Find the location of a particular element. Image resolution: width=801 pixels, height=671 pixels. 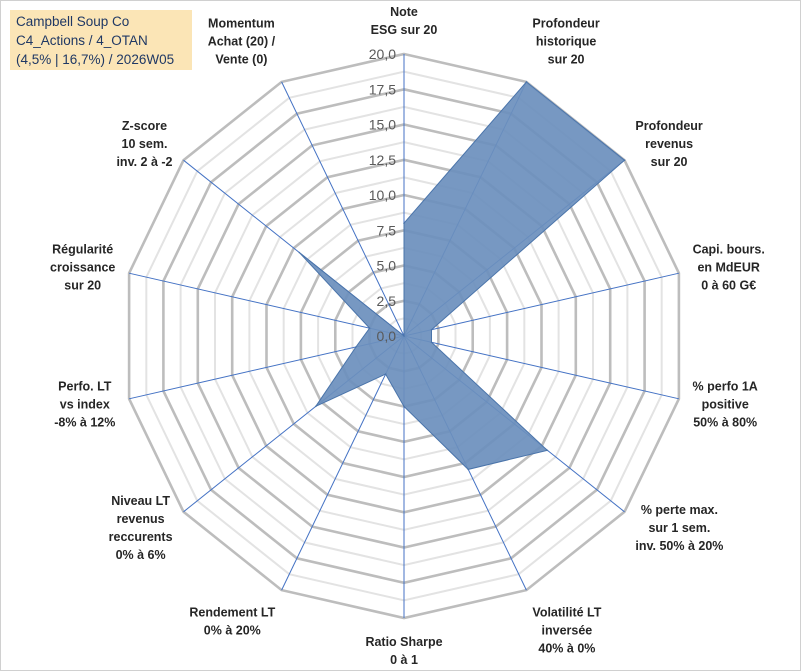

axis-label-group: Profondeur revenus sur 20 is located at coordinates (668, 144).